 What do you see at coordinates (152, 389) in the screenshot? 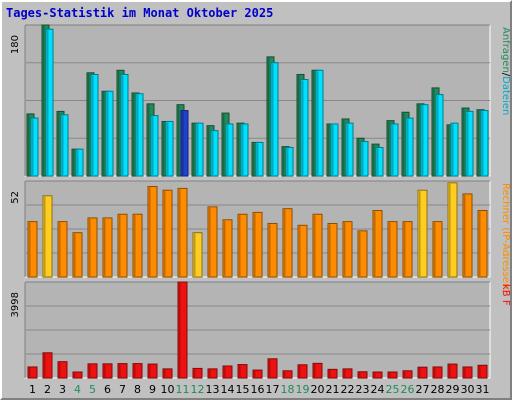
I see `x-tick-label-day-9: 9` at bounding box center [152, 389].